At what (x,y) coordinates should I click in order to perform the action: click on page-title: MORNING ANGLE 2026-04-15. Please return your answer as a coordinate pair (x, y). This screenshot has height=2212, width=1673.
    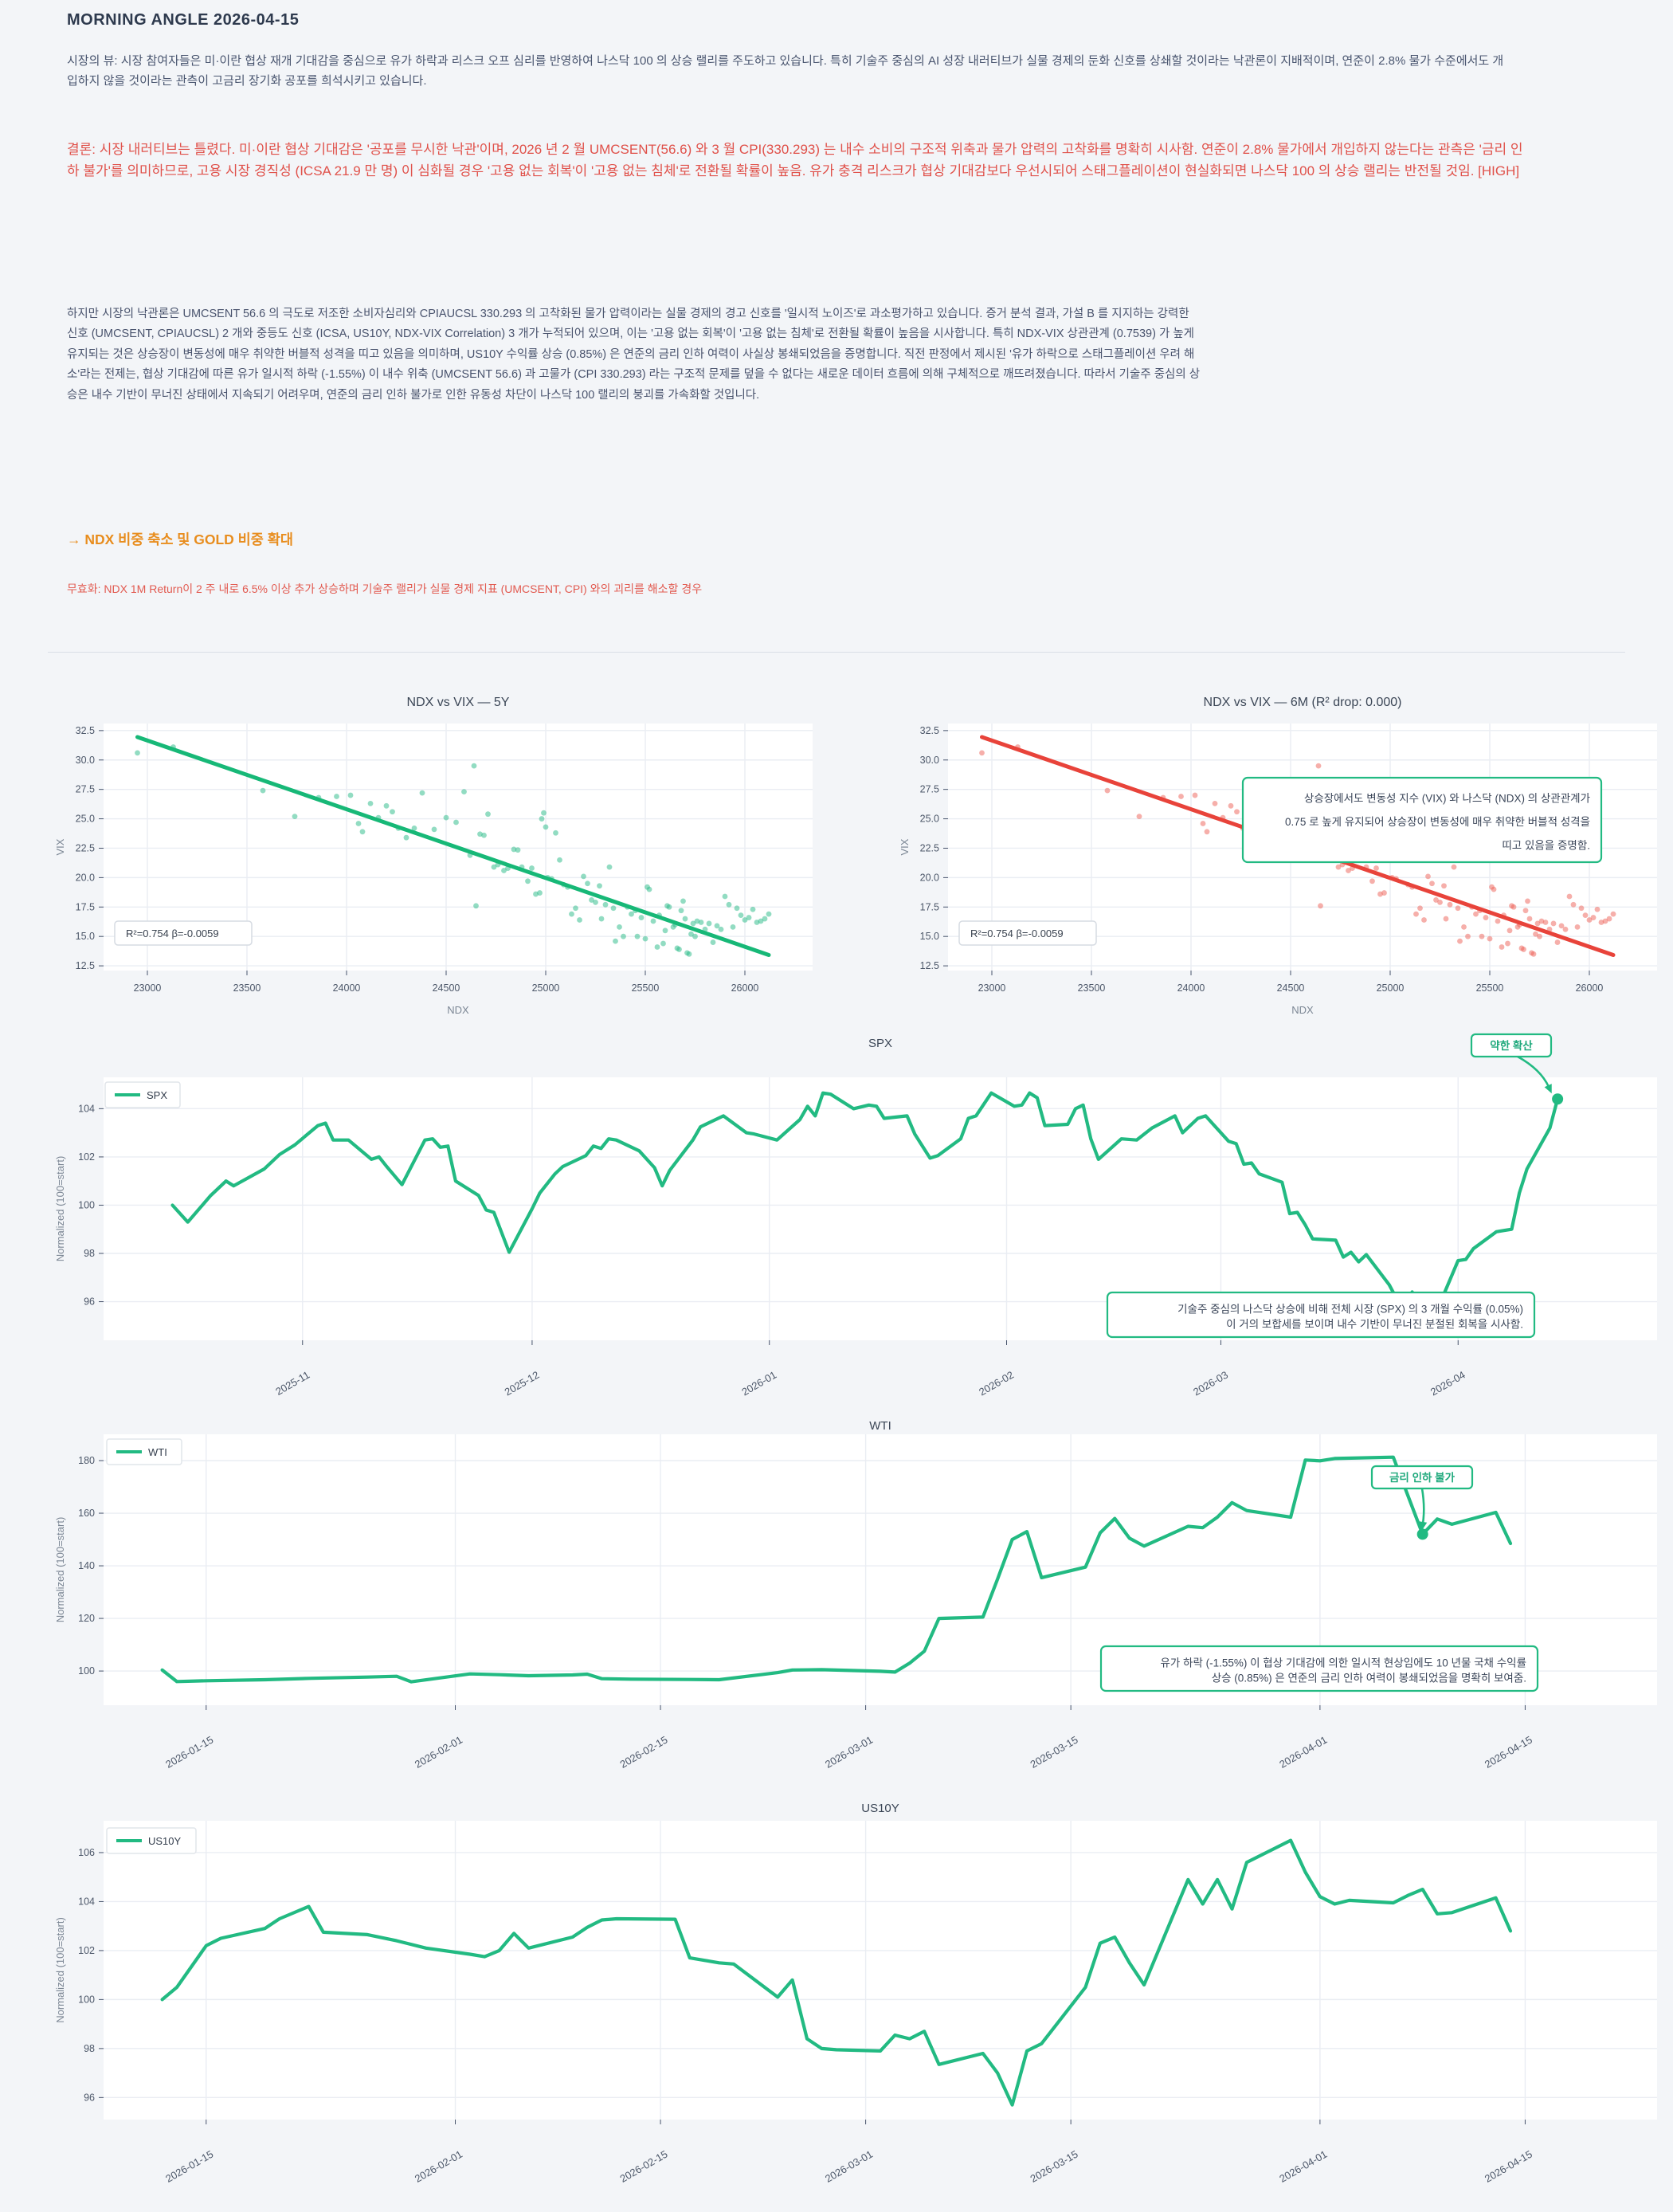
    Looking at the image, I should click on (183, 20).